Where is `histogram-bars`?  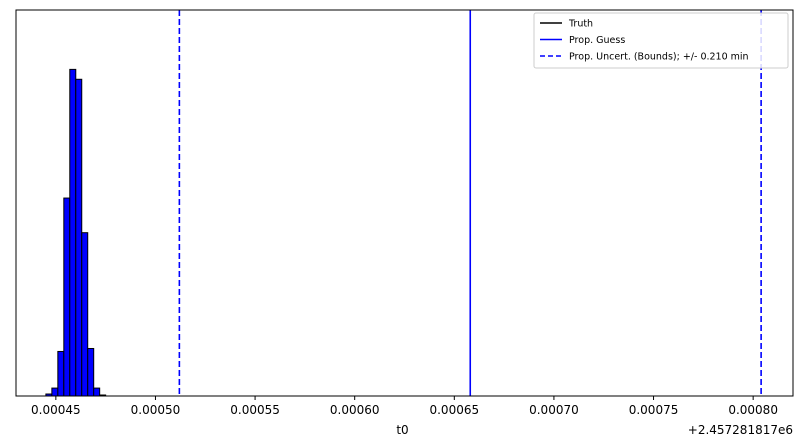
histogram-bars is located at coordinates (76, 232).